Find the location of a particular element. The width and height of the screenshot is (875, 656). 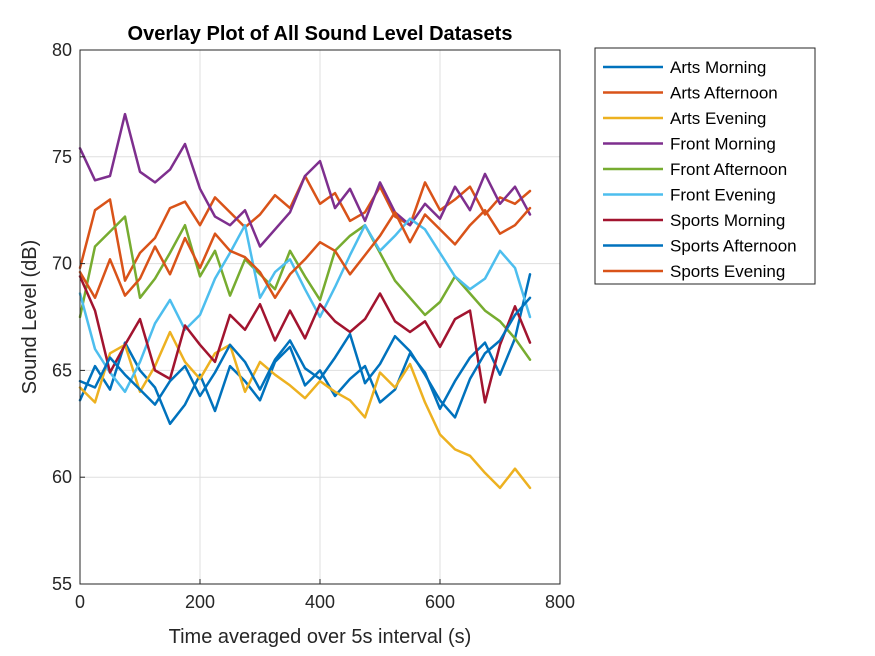

chart-title: Overlay Plot of All Sound Level Datasets is located at coordinates (320, 34).